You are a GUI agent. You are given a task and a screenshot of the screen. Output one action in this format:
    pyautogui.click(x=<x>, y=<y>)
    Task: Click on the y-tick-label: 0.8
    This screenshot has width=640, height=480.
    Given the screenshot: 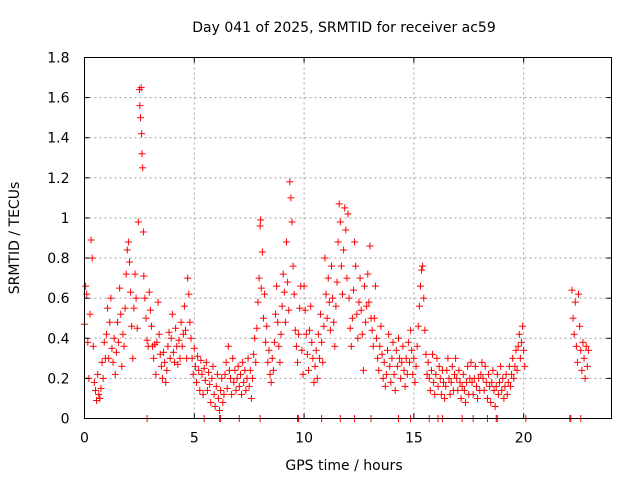 What is the action you would take?
    pyautogui.click(x=58, y=259)
    